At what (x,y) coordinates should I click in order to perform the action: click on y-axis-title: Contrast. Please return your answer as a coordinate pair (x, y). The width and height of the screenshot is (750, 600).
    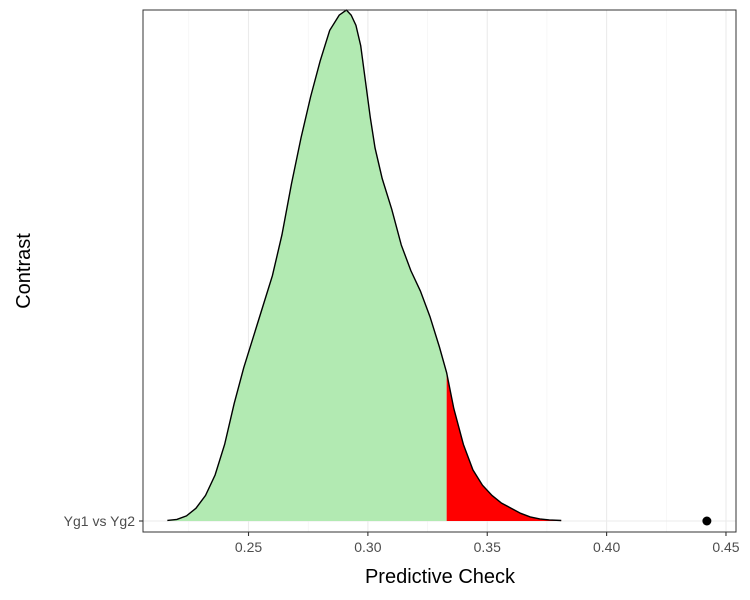
    Looking at the image, I should click on (24, 271).